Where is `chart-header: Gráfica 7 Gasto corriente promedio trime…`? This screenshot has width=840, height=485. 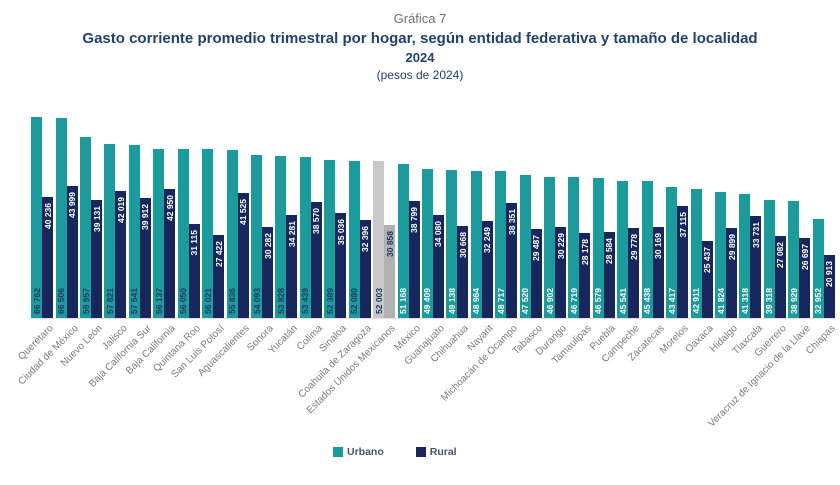 chart-header: Gráfica 7 Gasto corriente promedio trime… is located at coordinates (420, 46).